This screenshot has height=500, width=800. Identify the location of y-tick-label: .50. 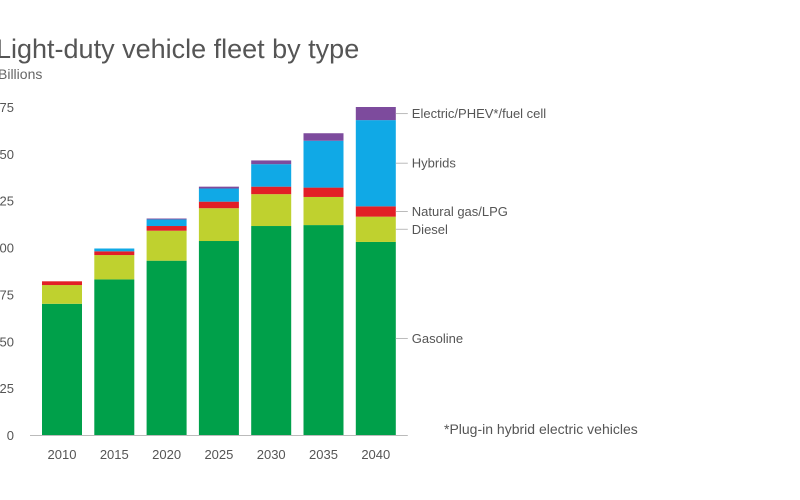
(7, 341).